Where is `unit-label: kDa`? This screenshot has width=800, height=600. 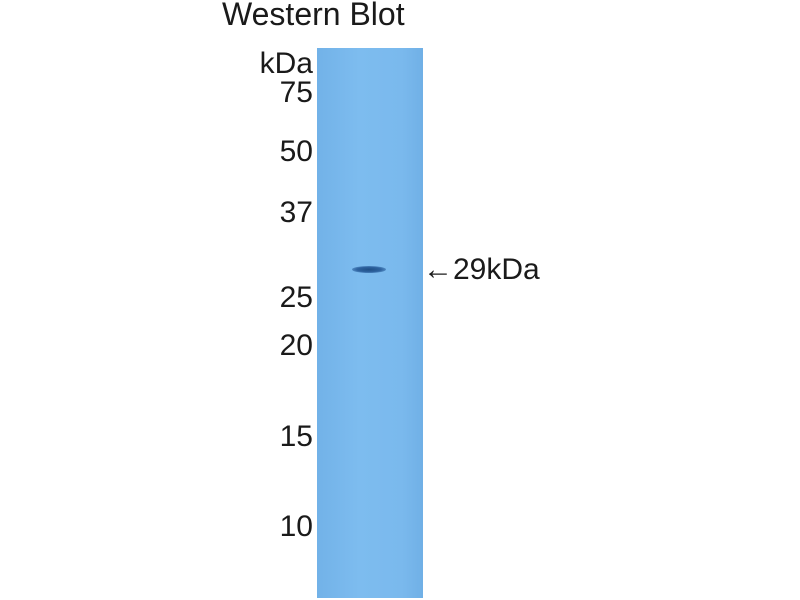 unit-label: kDa is located at coordinates (286, 63).